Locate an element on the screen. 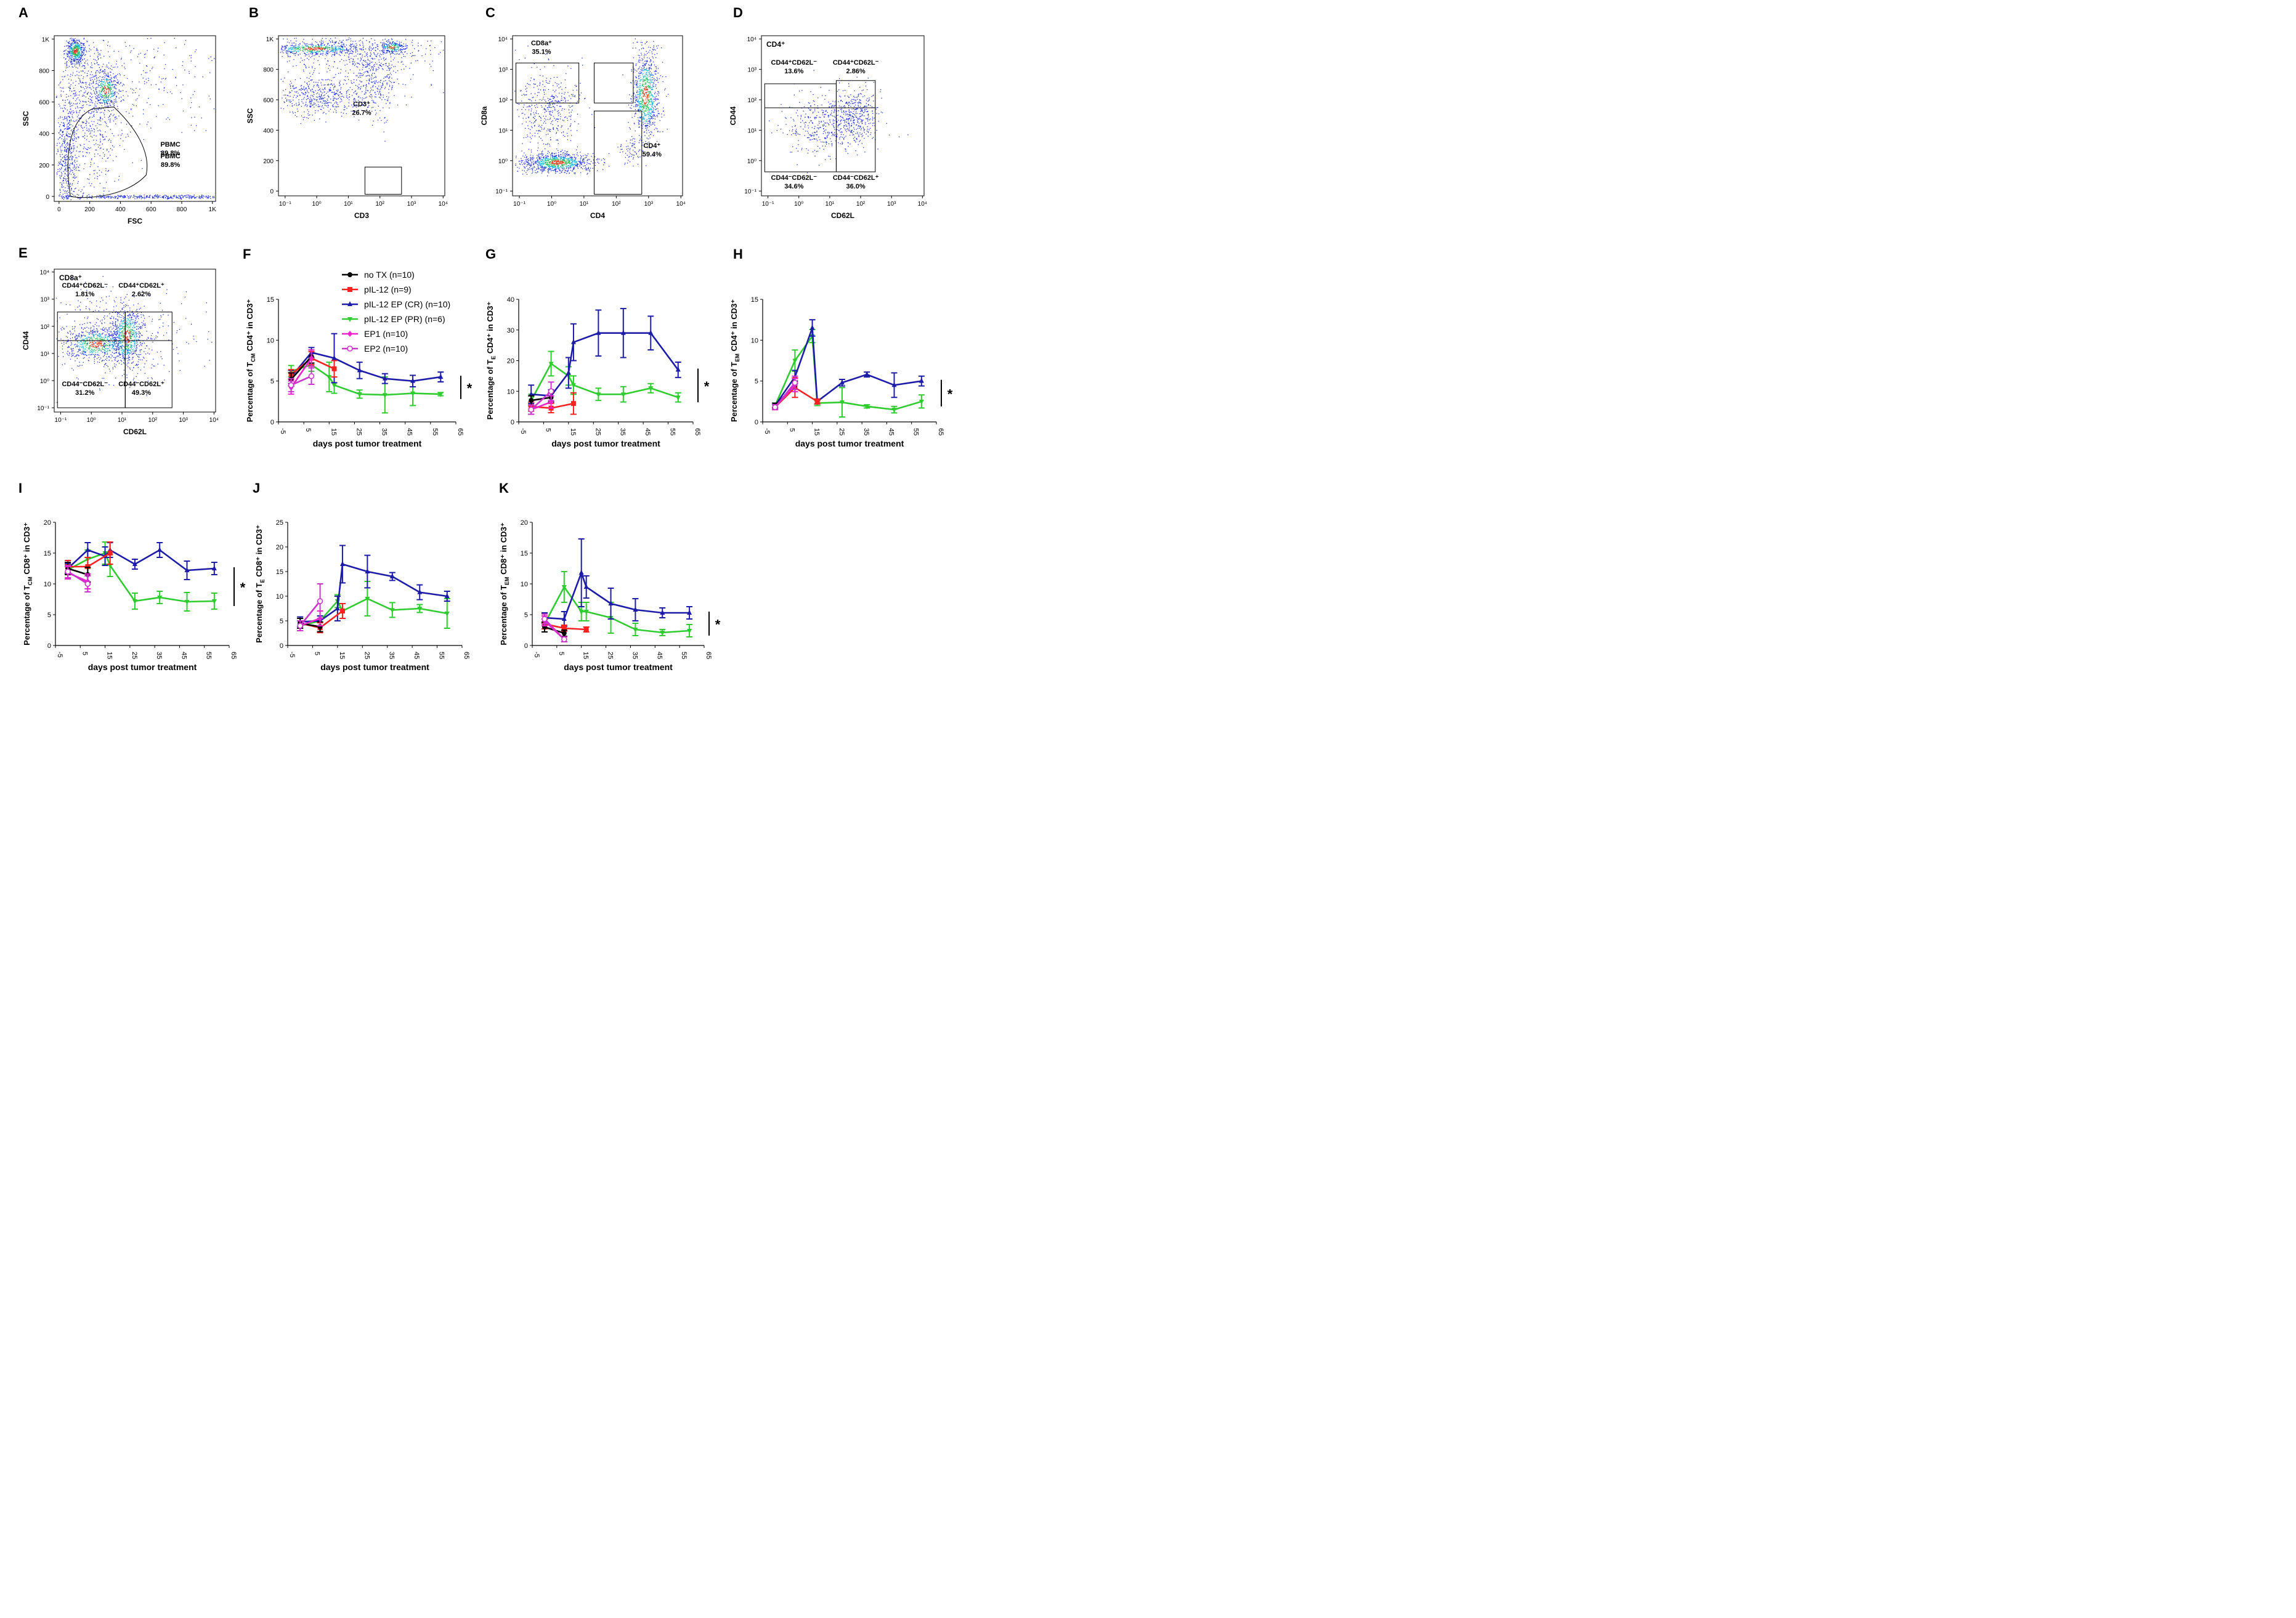 The width and height of the screenshot is (2296, 1618). gate-percentage: 26.7% is located at coordinates (361, 112).